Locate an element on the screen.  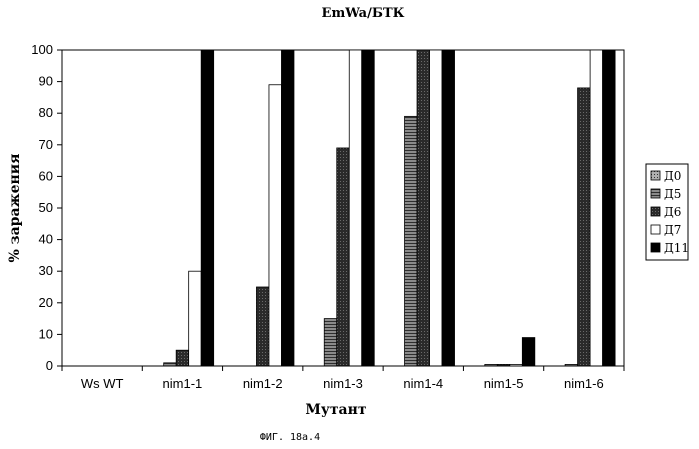
x-axis-label: Мутант is located at coordinates (335, 410).